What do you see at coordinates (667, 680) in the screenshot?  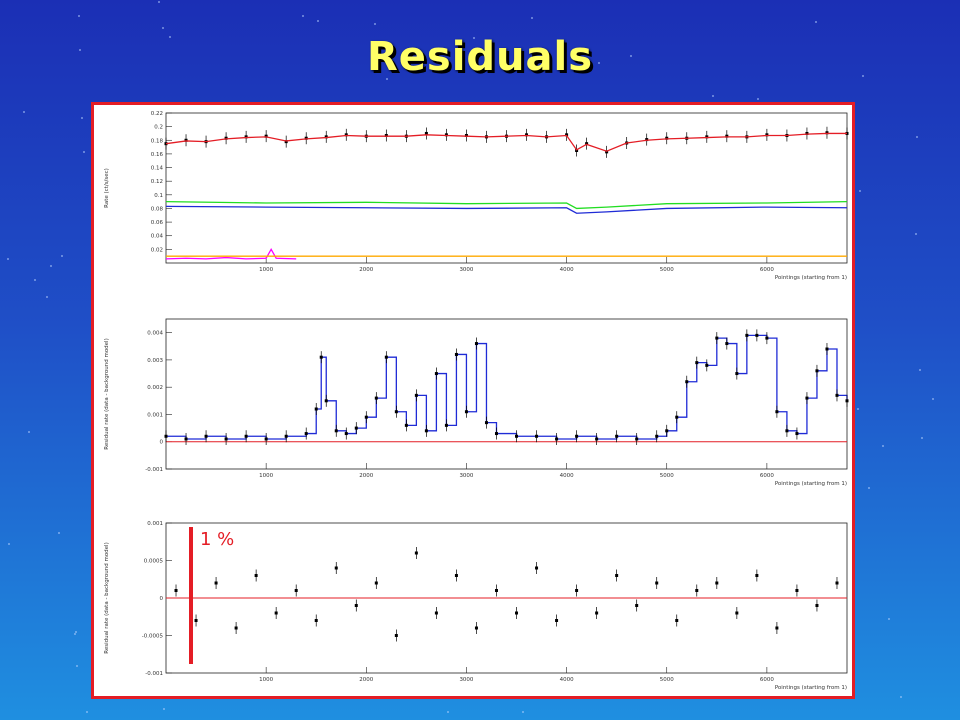 I see `x-tick-label: 5000` at bounding box center [667, 680].